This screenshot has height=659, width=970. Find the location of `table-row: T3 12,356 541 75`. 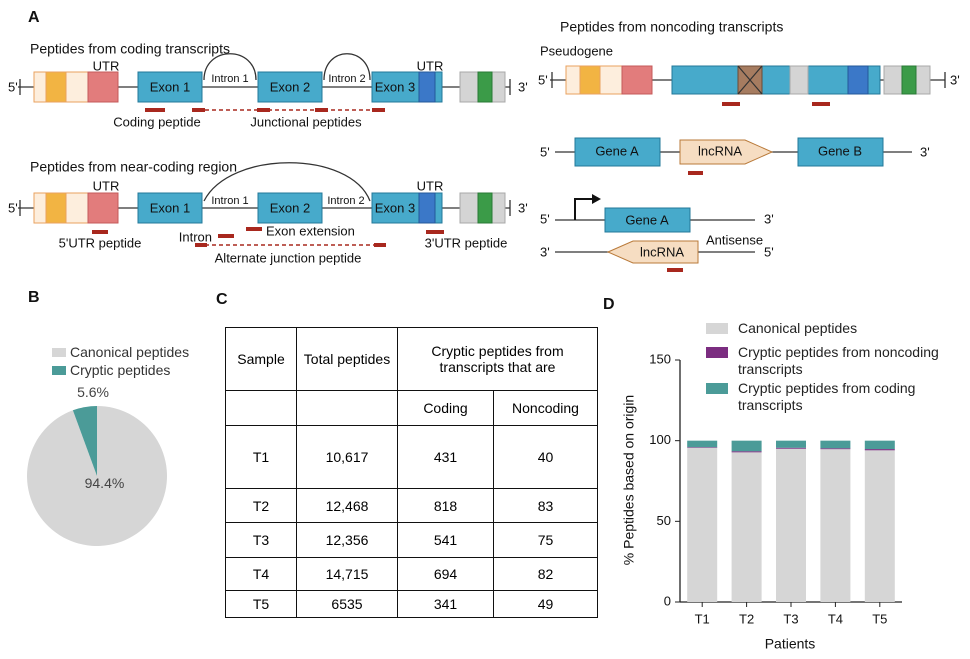

table-row: T3 12,356 541 75 is located at coordinates (411, 540).